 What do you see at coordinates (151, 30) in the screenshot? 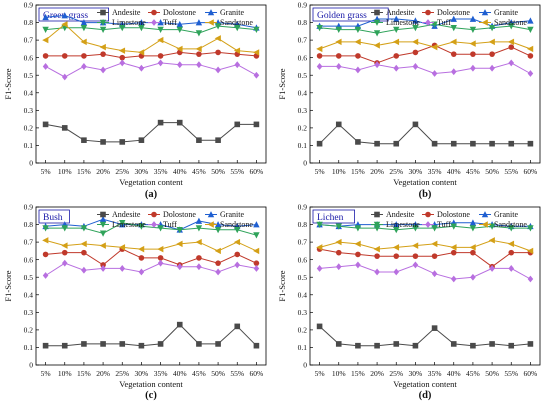
I see `series-limestone` at bounding box center [151, 30].